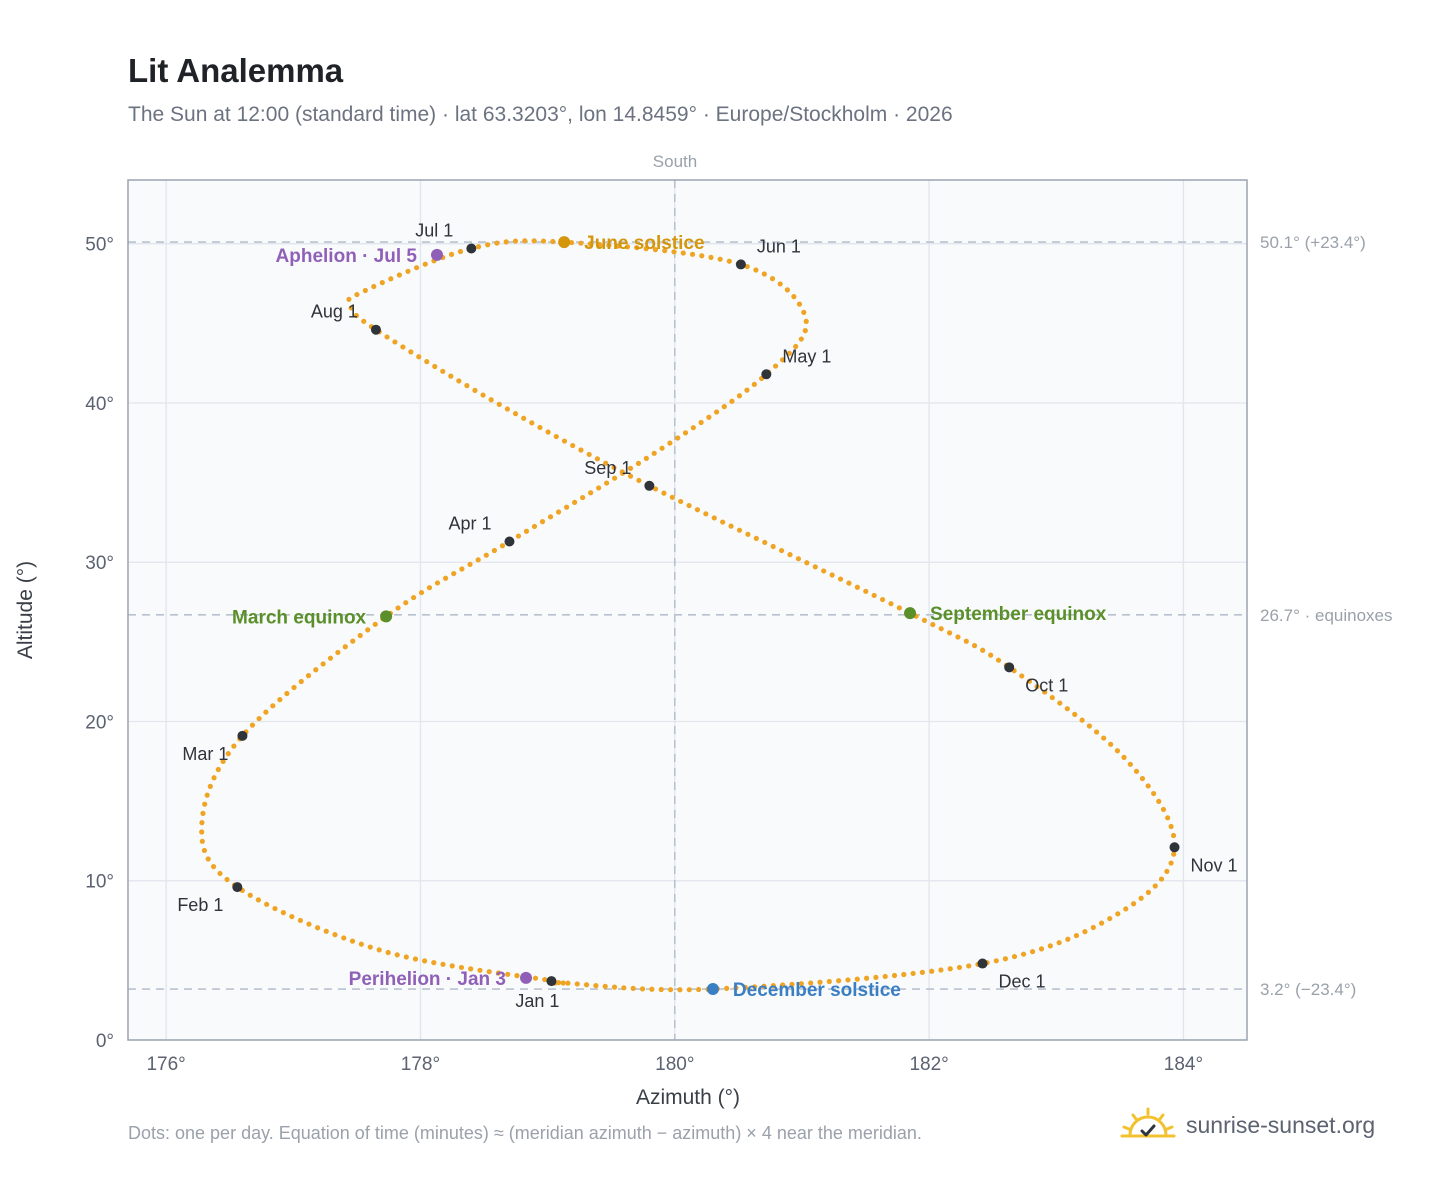 This screenshot has height=1188, width=1448. What do you see at coordinates (99, 245) in the screenshot?
I see `y-tick-label: 50°` at bounding box center [99, 245].